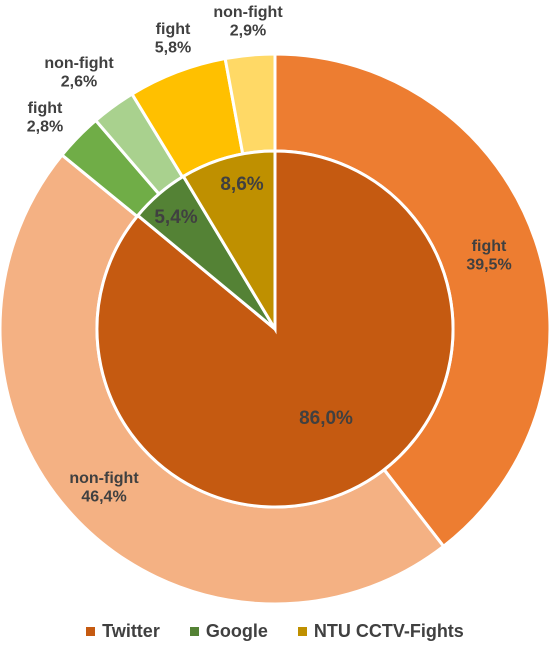 The image size is (550, 646). I want to click on legend: Twitter Google NTU CCTV-Fights, so click(275, 631).